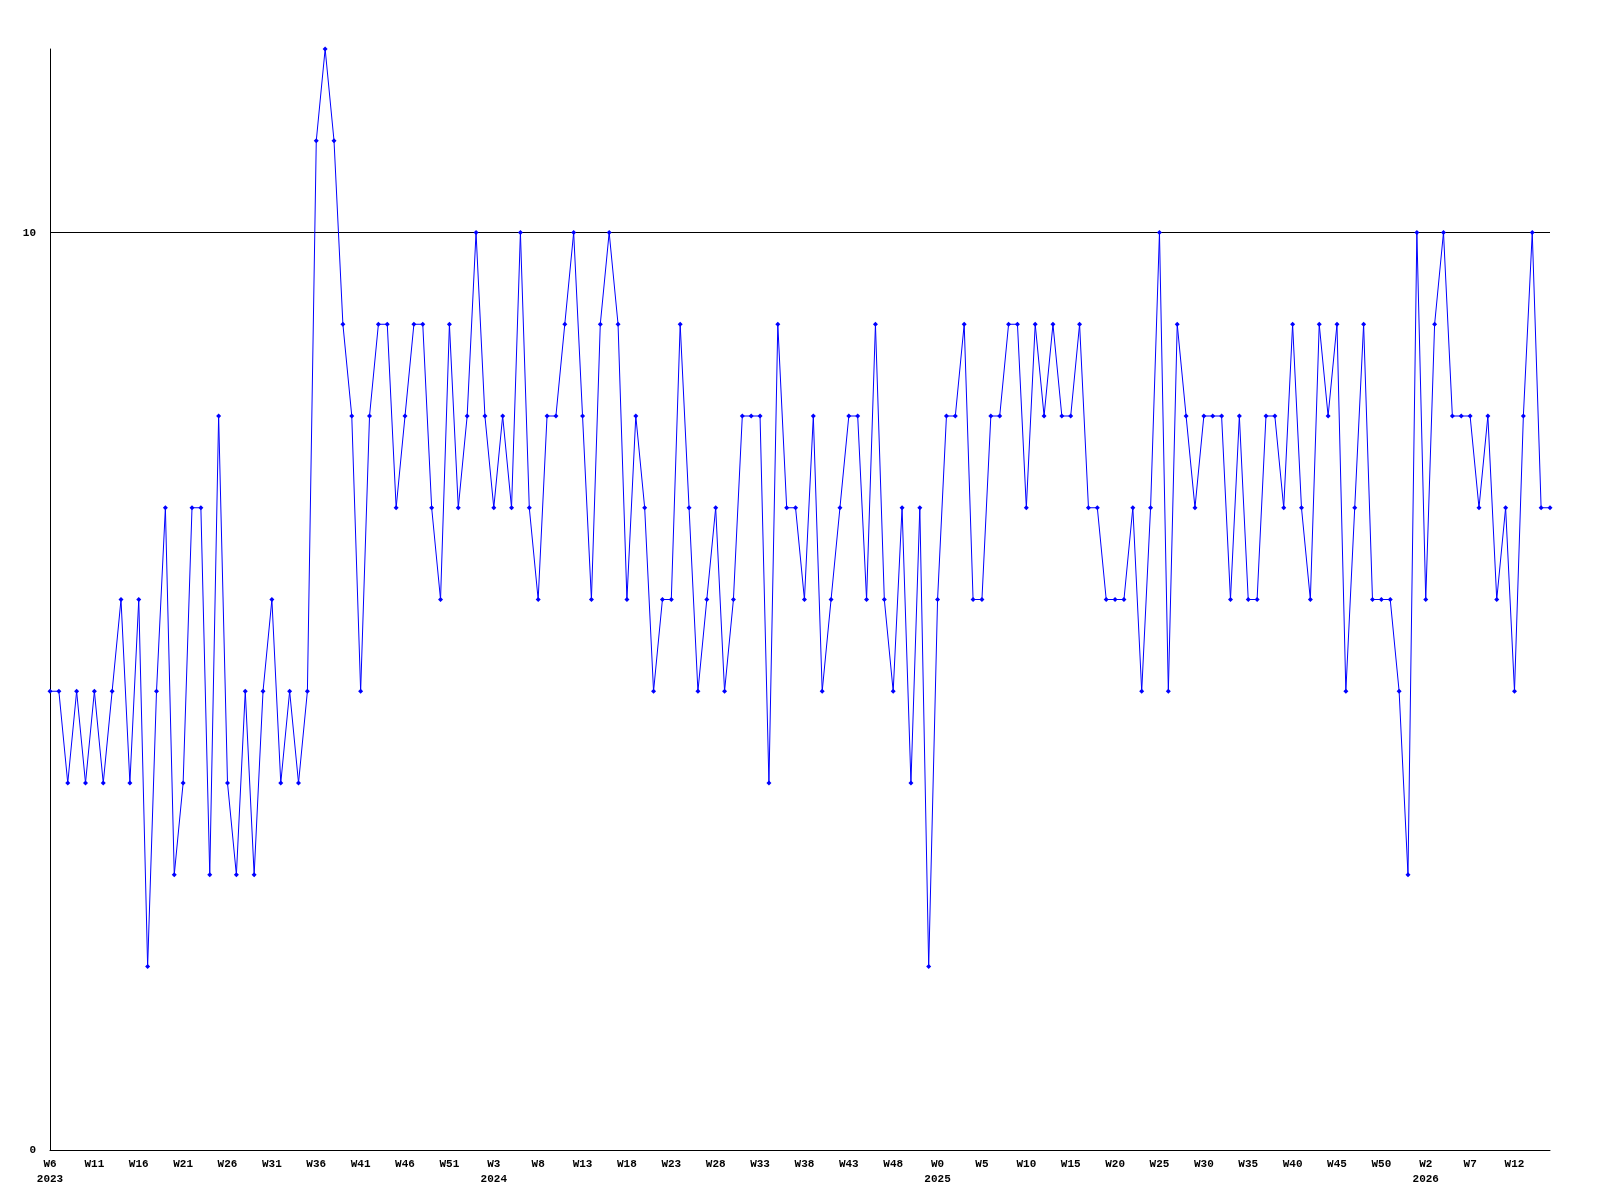 This screenshot has height=1200, width=1600. I want to click on y-tick-label: 10, so click(29, 232).